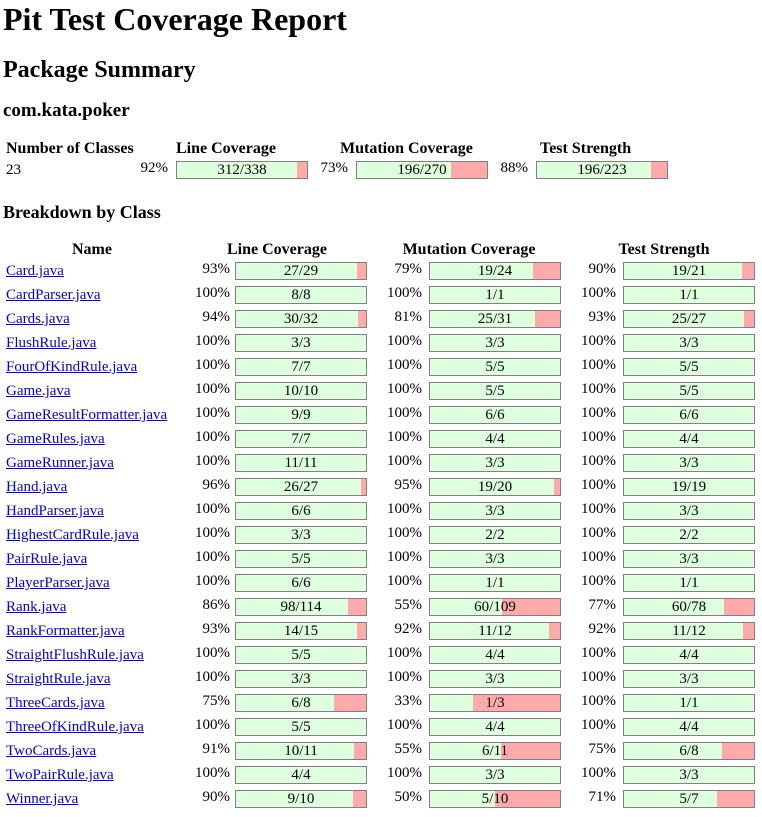 The width and height of the screenshot is (762, 817). What do you see at coordinates (75, 655) in the screenshot?
I see `class-link: StraightFlushRule.java` at bounding box center [75, 655].